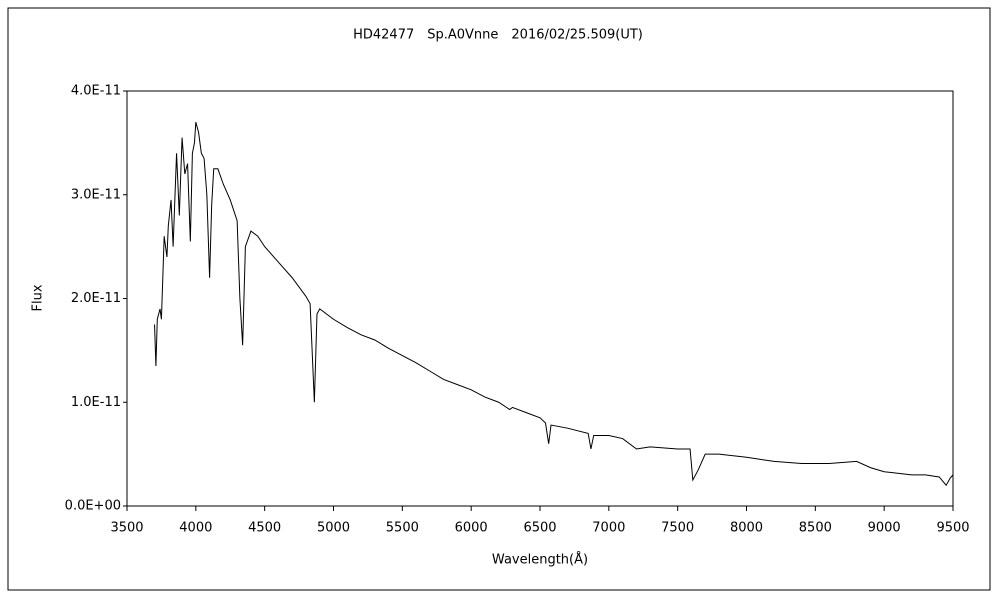  I want to click on x-tick-label: 8000, so click(746, 528).